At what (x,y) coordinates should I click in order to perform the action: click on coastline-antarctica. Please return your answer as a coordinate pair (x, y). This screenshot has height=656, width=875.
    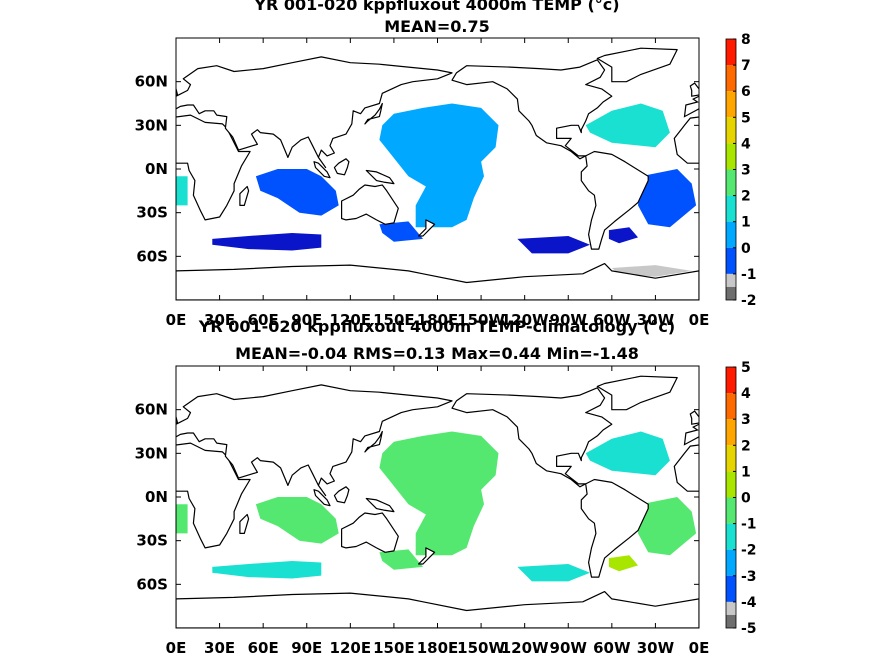
    Looking at the image, I should click on (437, 281).